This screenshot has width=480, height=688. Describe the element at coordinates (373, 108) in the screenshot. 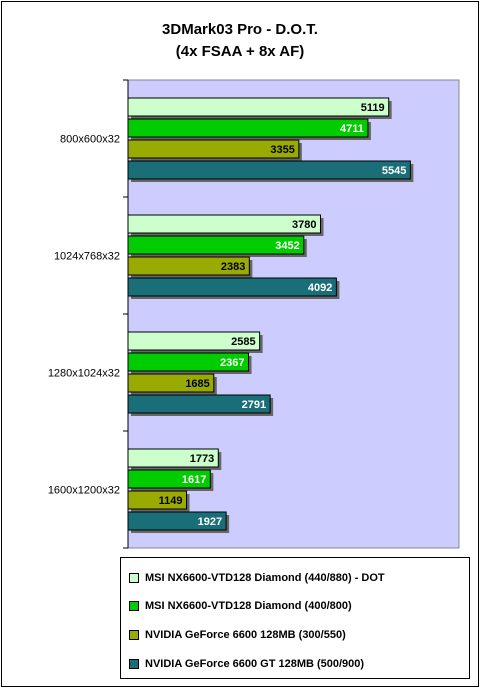

I see `data-label: 5119` at that location.